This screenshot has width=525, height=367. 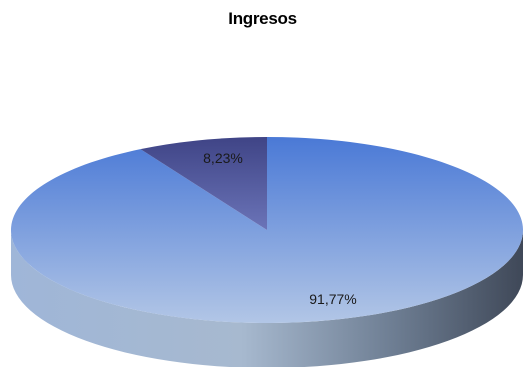 I want to click on pie-data-label: 8,23%, so click(x=223, y=158).